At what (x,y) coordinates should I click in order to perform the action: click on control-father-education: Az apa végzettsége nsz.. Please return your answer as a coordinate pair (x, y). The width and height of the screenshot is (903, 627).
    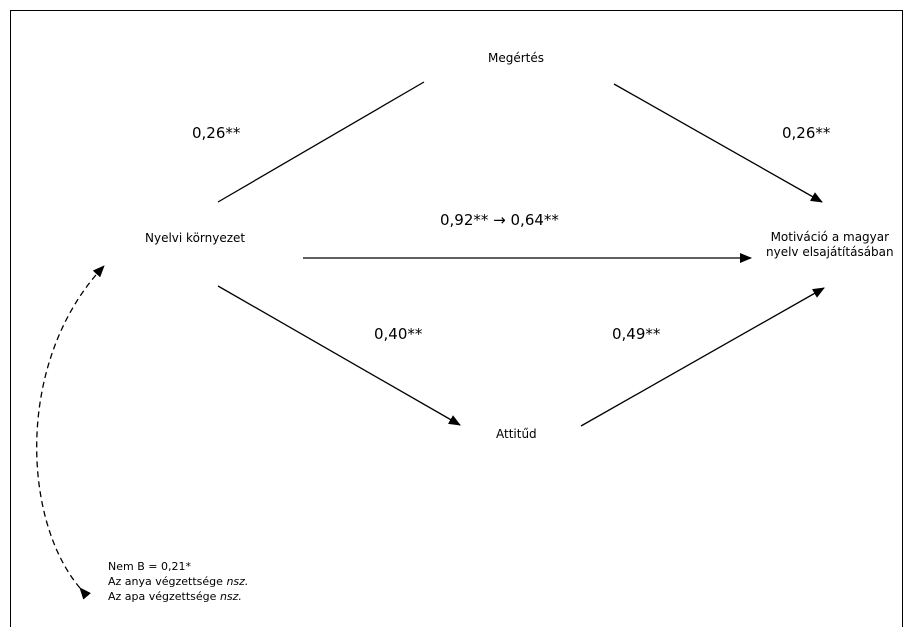
    Looking at the image, I should click on (178, 596).